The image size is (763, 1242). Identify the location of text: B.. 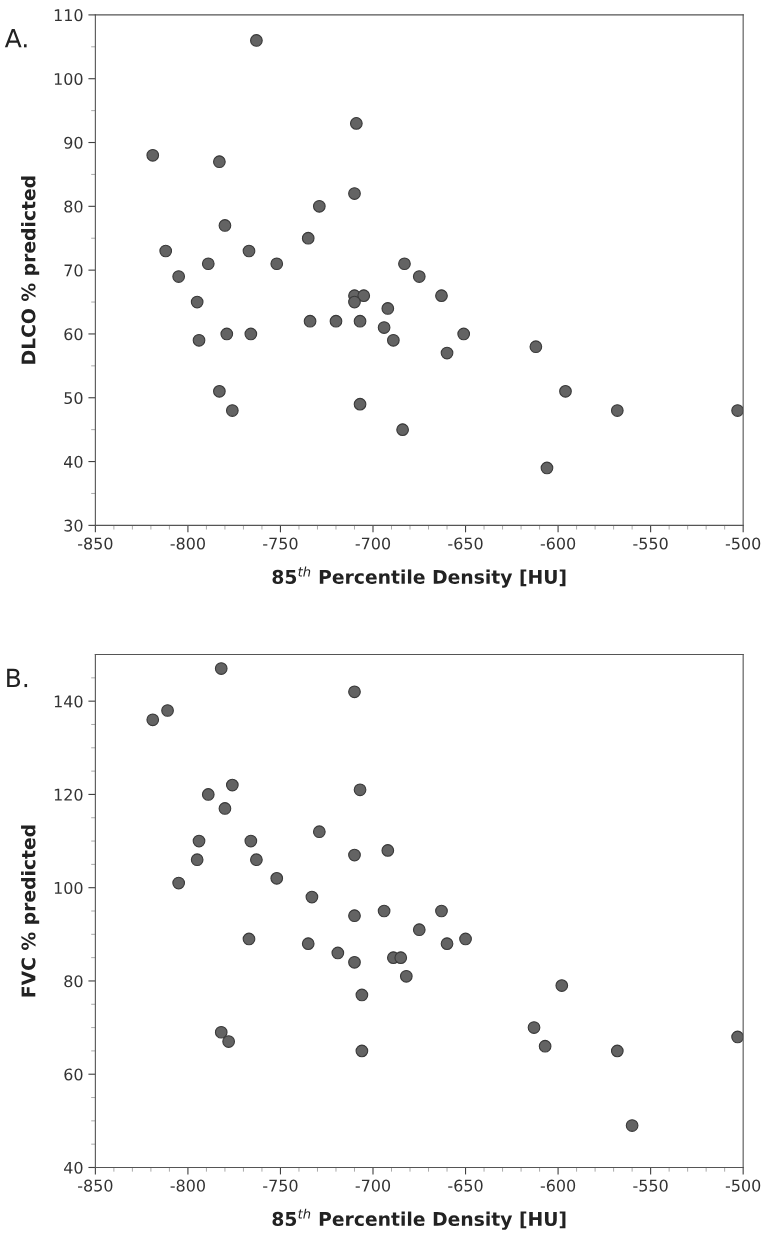
(17, 678).